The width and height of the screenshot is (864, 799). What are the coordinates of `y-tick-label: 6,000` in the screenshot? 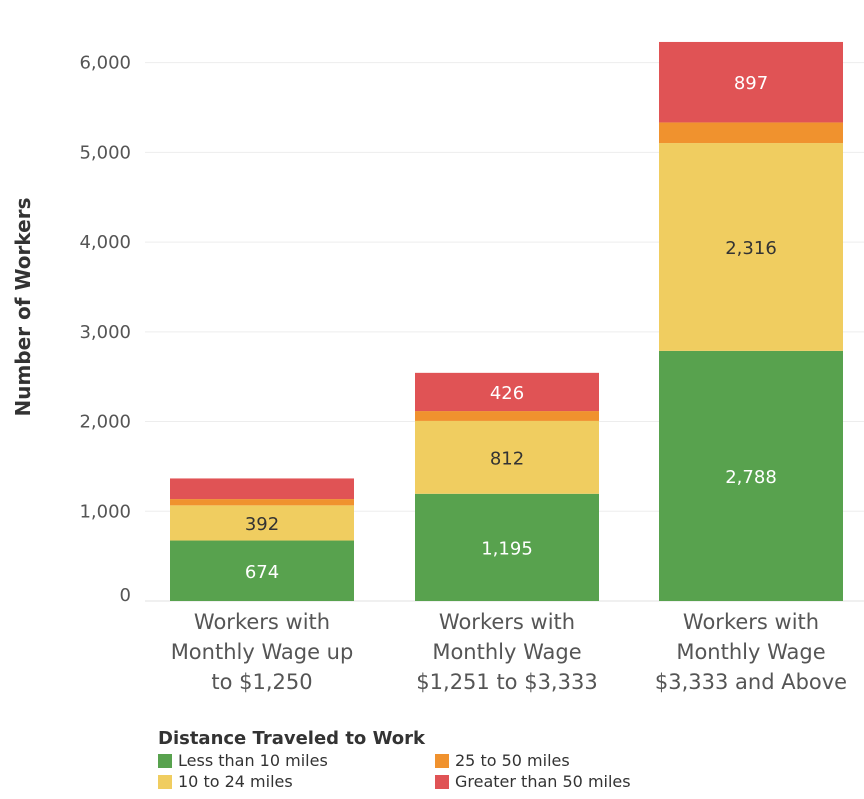 It's located at (105, 63).